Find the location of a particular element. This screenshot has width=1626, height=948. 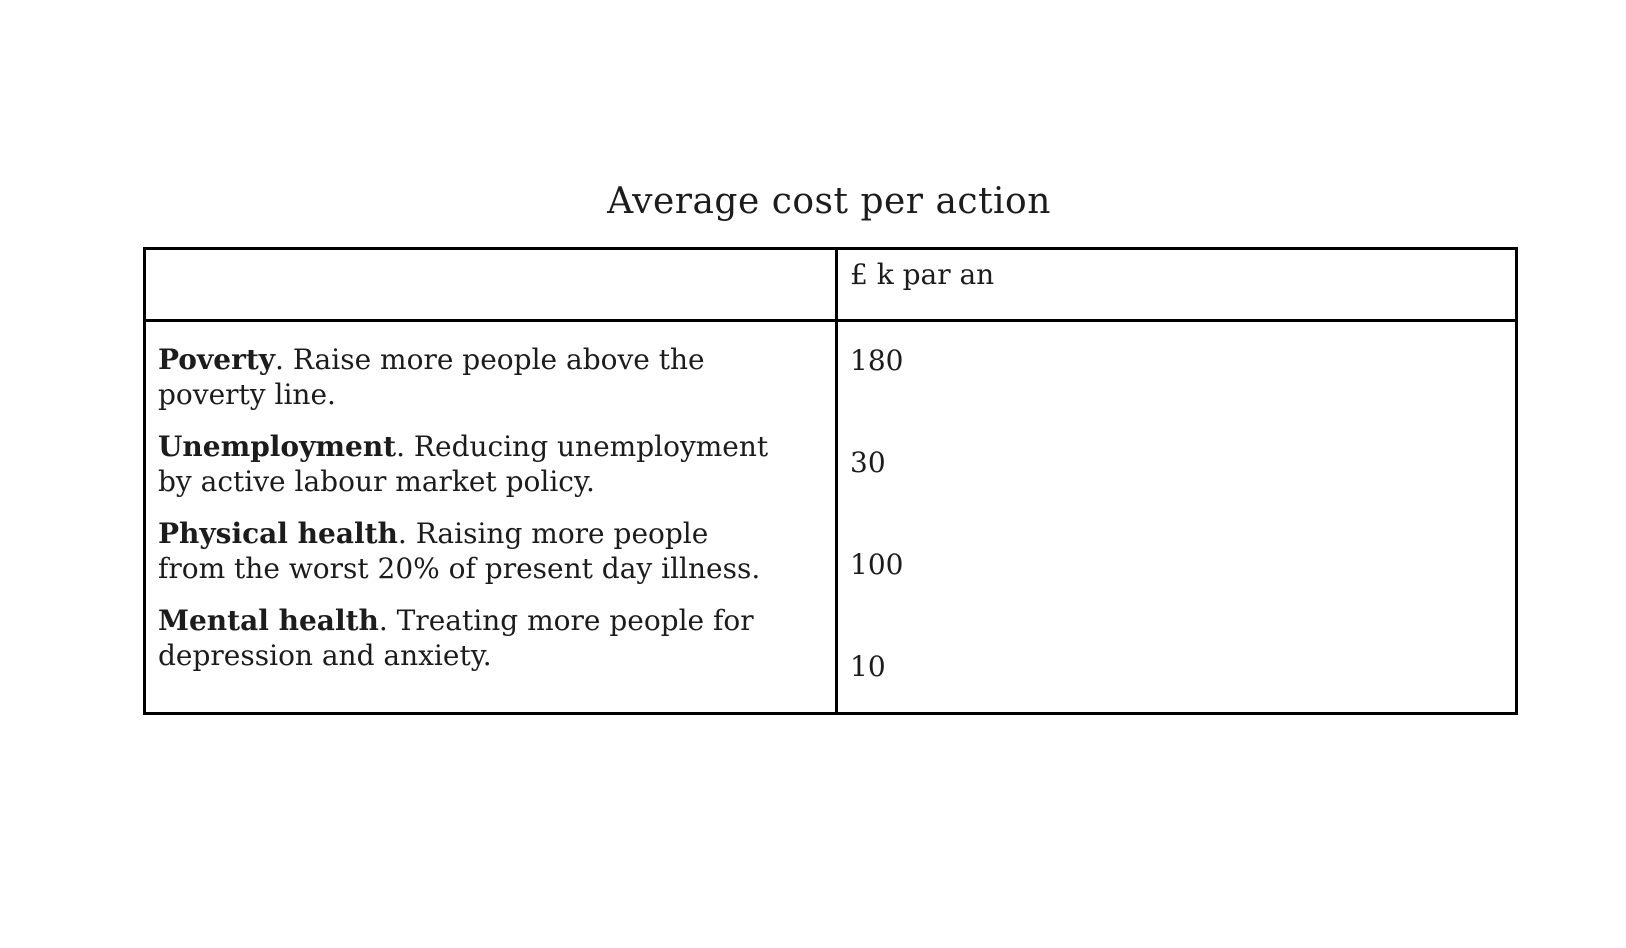

action-term-poverty: Poverty is located at coordinates (217, 359).